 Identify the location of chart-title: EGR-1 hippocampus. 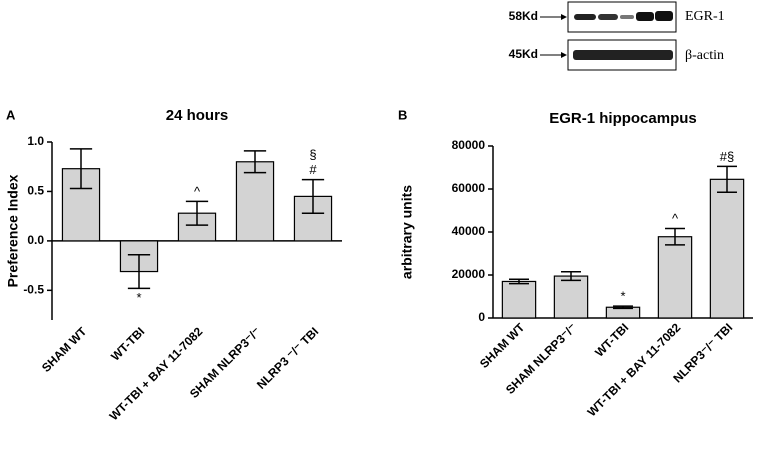
(623, 118).